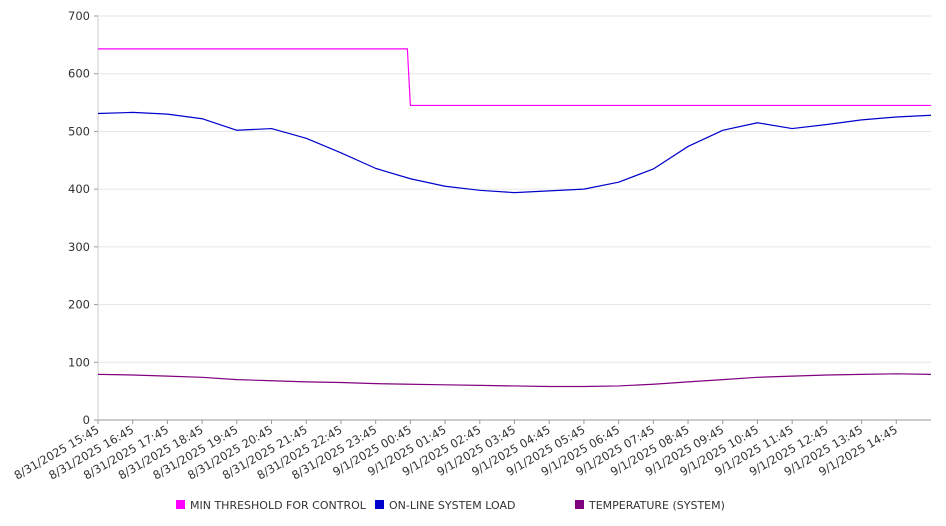  I want to click on y-axis: 0 100 200 300 400 500 600 700, so click(83, 218).